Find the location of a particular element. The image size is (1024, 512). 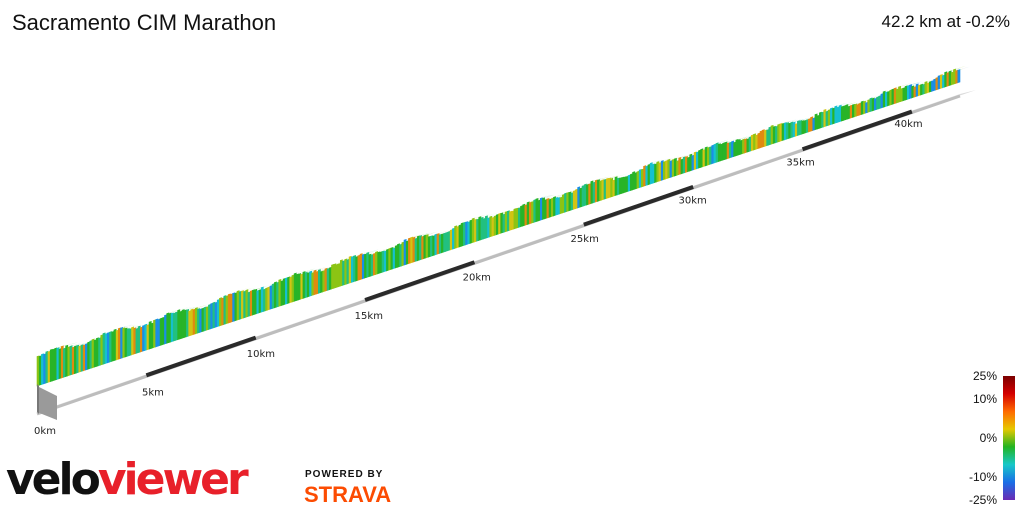

logo-velo: velo is located at coordinates (53, 479).